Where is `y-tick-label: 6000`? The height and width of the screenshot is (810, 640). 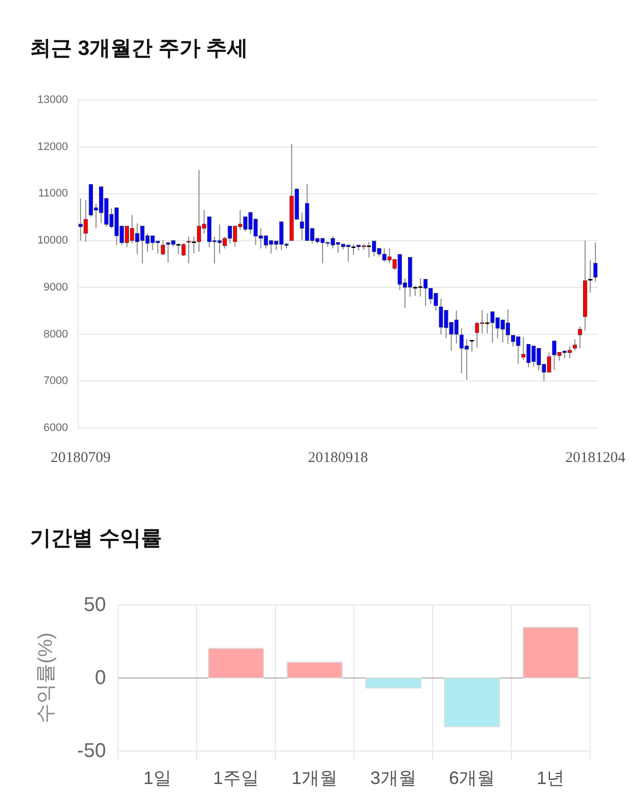
y-tick-label: 6000 is located at coordinates (56, 428).